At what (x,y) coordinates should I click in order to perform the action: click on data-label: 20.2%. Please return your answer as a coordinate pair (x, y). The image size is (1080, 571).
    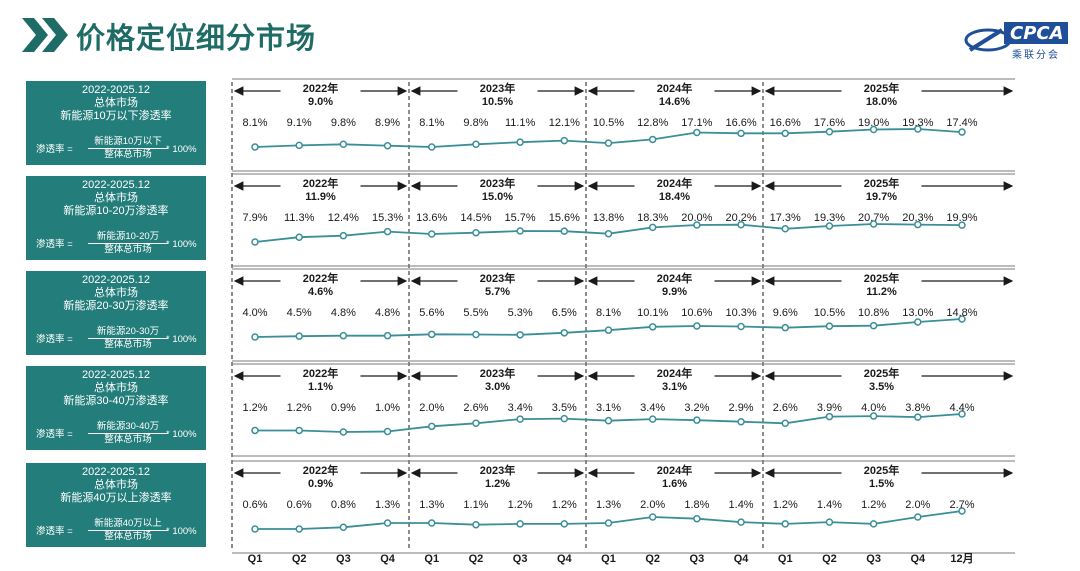
    Looking at the image, I should click on (740, 218).